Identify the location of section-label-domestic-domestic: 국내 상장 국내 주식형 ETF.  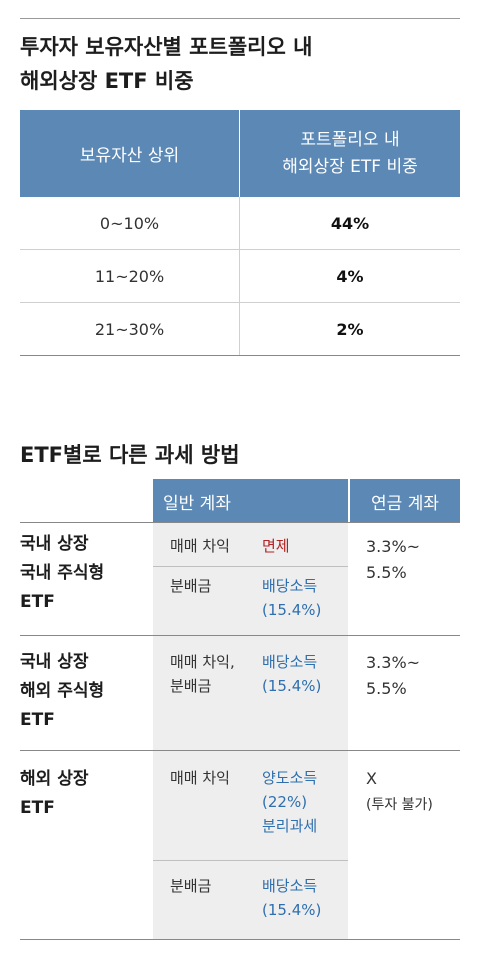
(62, 573).